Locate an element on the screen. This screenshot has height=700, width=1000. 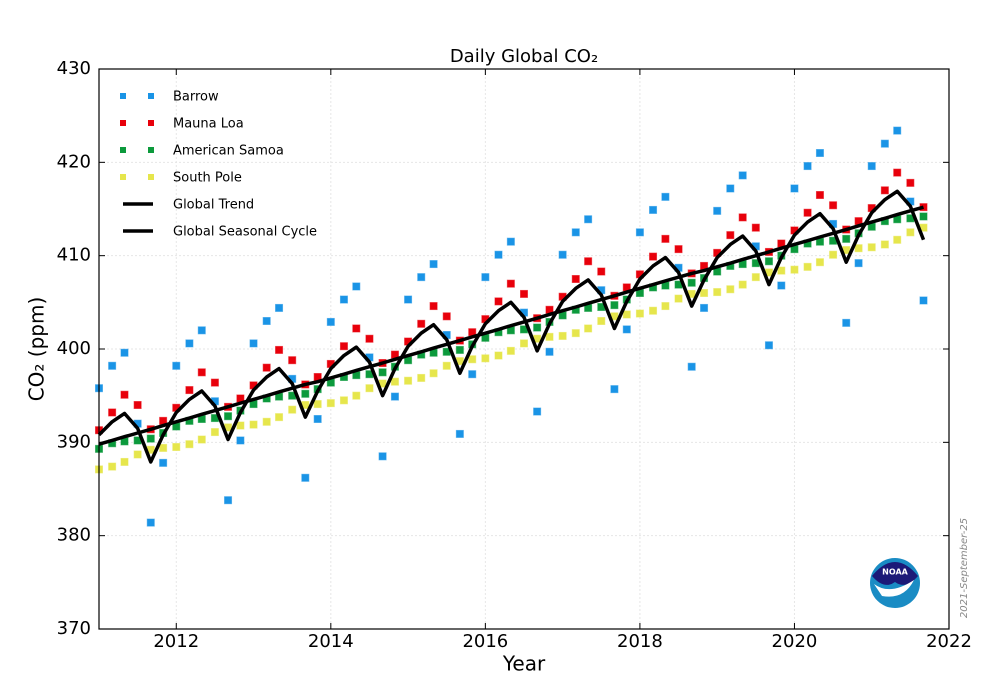
date-note: 2021-September-25 is located at coordinates (964, 568).